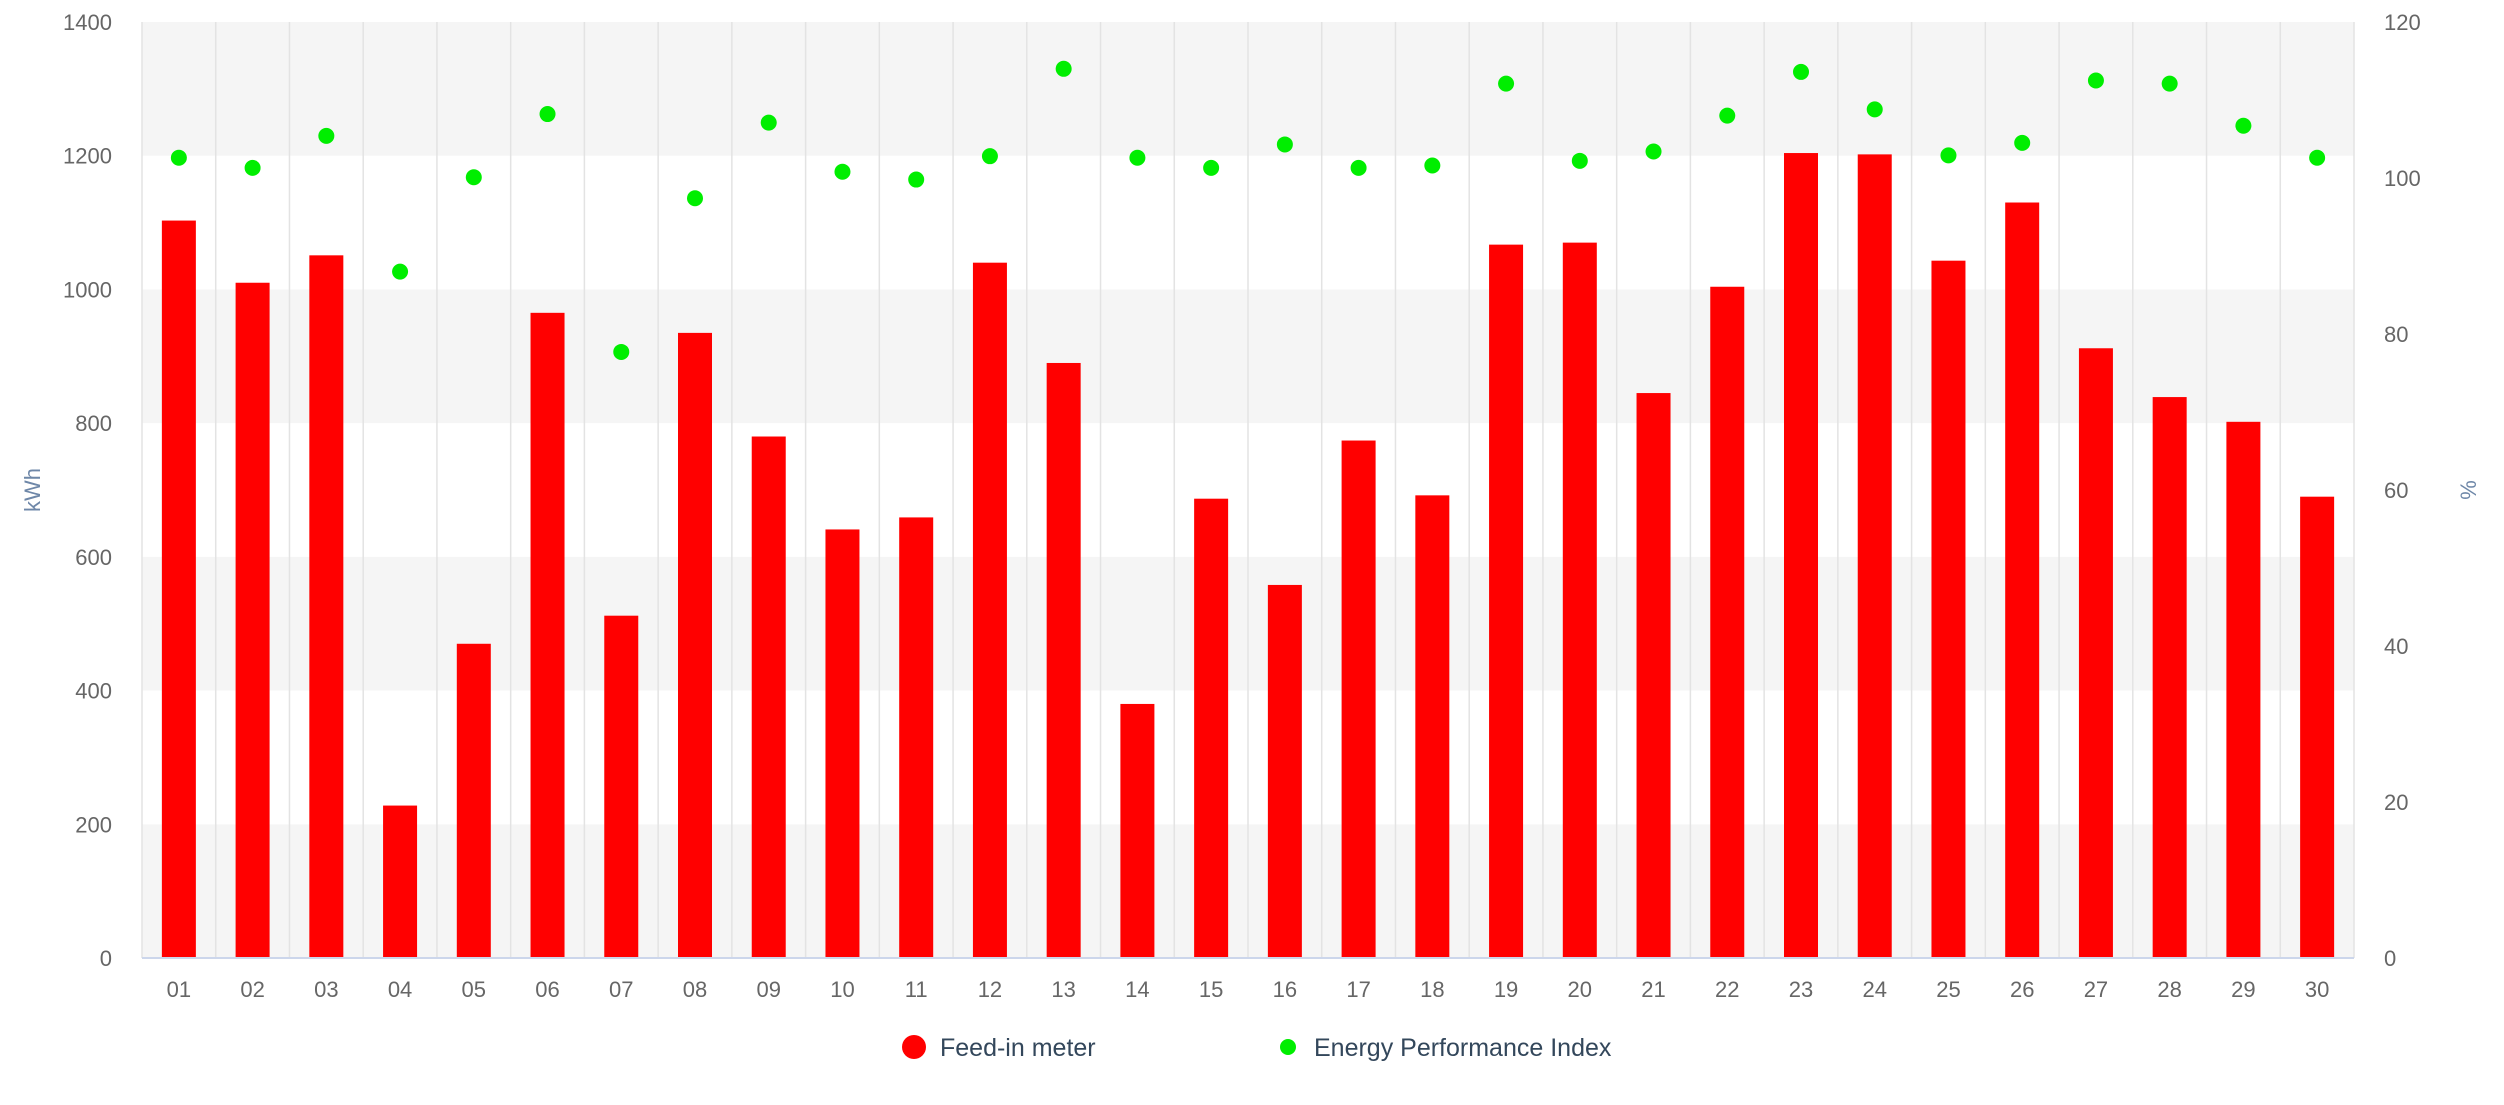 This screenshot has height=1105, width=2504. What do you see at coordinates (1358, 989) in the screenshot?
I see `x-tick-label: 17` at bounding box center [1358, 989].